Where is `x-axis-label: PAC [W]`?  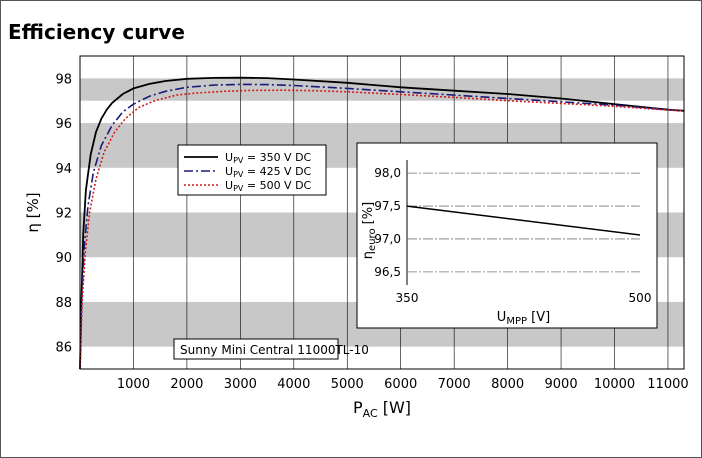 x-axis-label: PAC [W] is located at coordinates (382, 409).